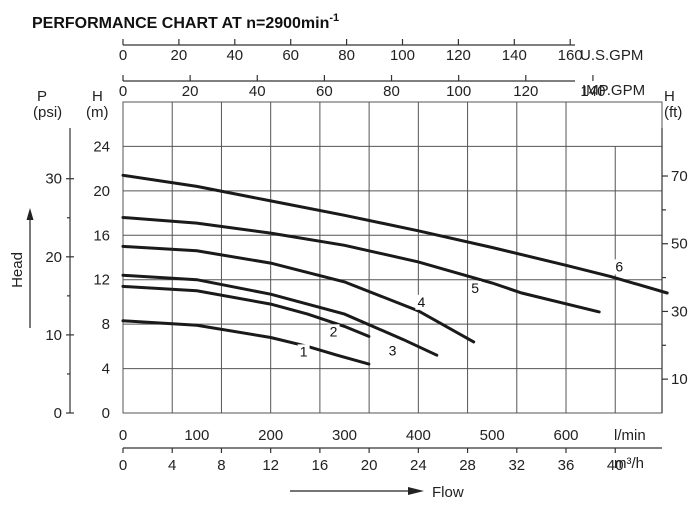 Image resolution: width=693 pixels, height=505 pixels. What do you see at coordinates (234, 55) in the screenshot?
I see `usgpm-tick-label: 40` at bounding box center [234, 55].